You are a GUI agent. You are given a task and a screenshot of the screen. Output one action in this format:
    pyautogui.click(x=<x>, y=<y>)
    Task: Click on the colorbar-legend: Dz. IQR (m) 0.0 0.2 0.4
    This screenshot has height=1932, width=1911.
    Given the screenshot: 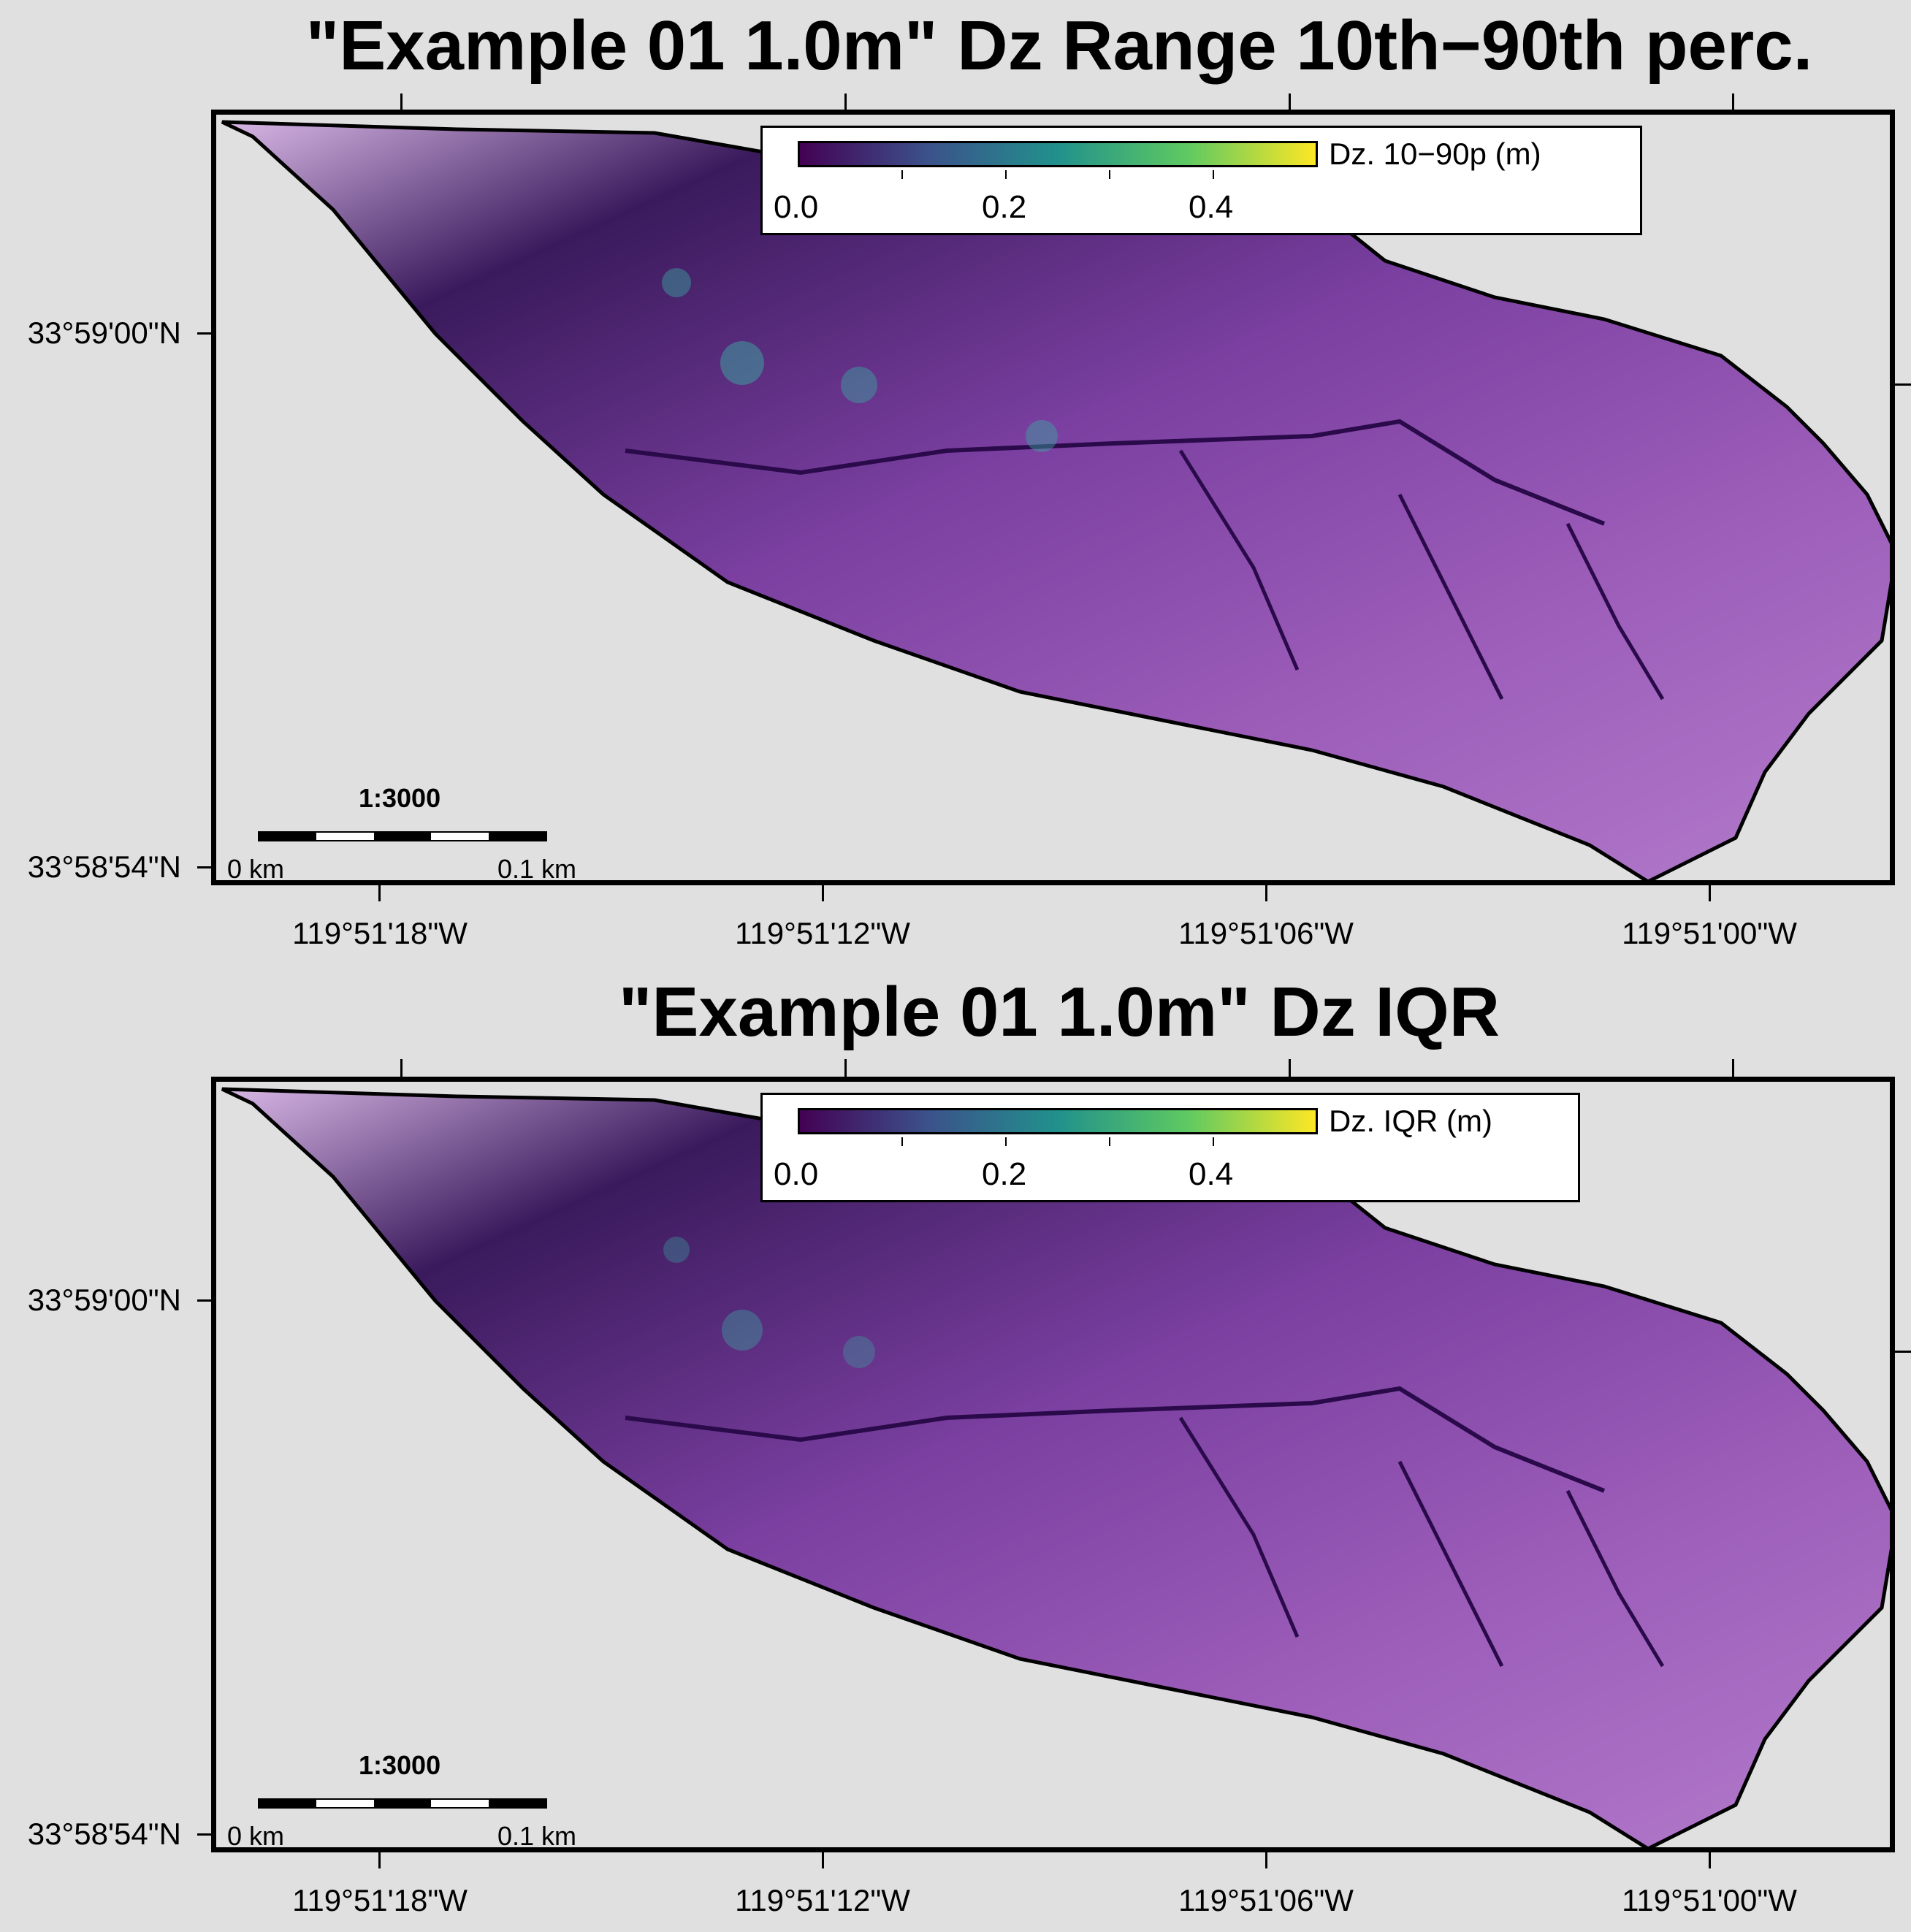 What is the action you would take?
    pyautogui.click(x=1170, y=1147)
    